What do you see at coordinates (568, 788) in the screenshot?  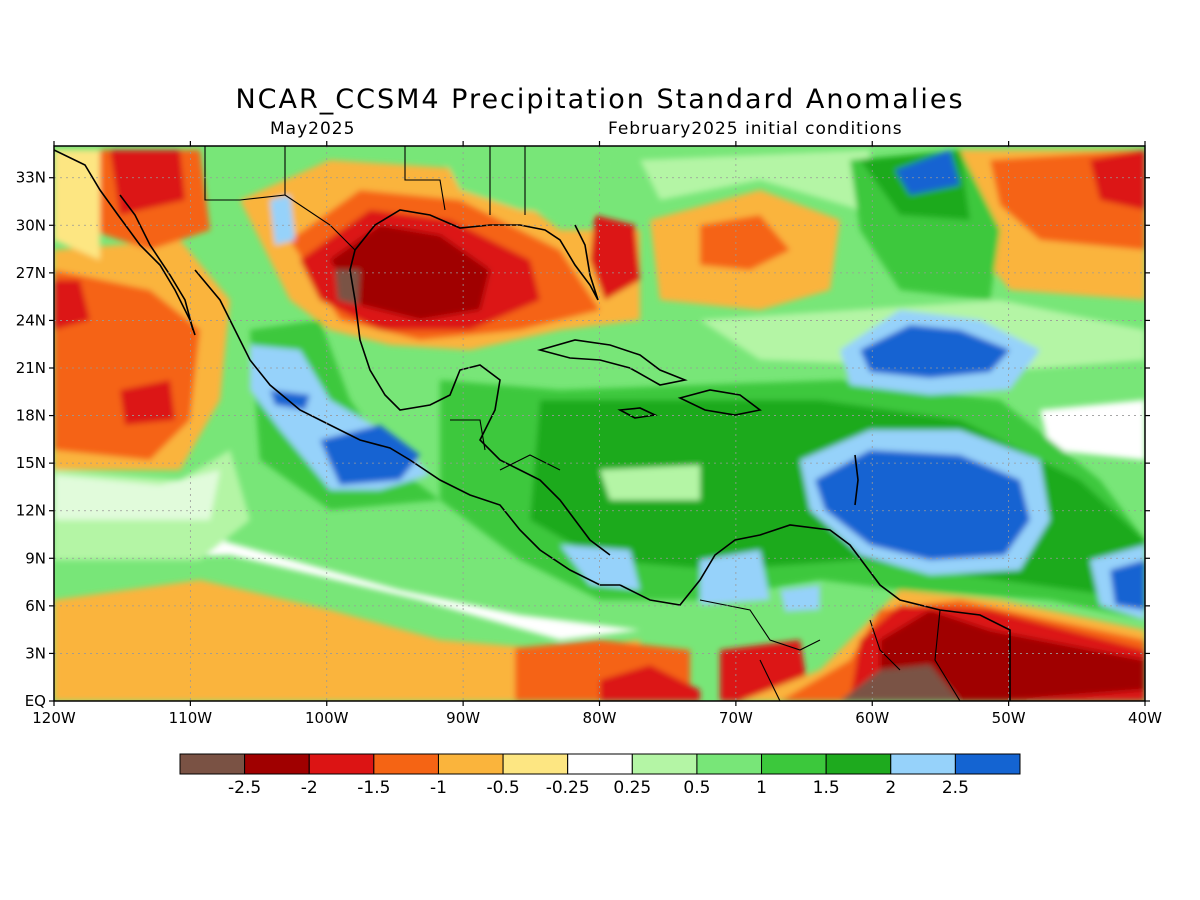 I see `legend-label: -0.25` at bounding box center [568, 788].